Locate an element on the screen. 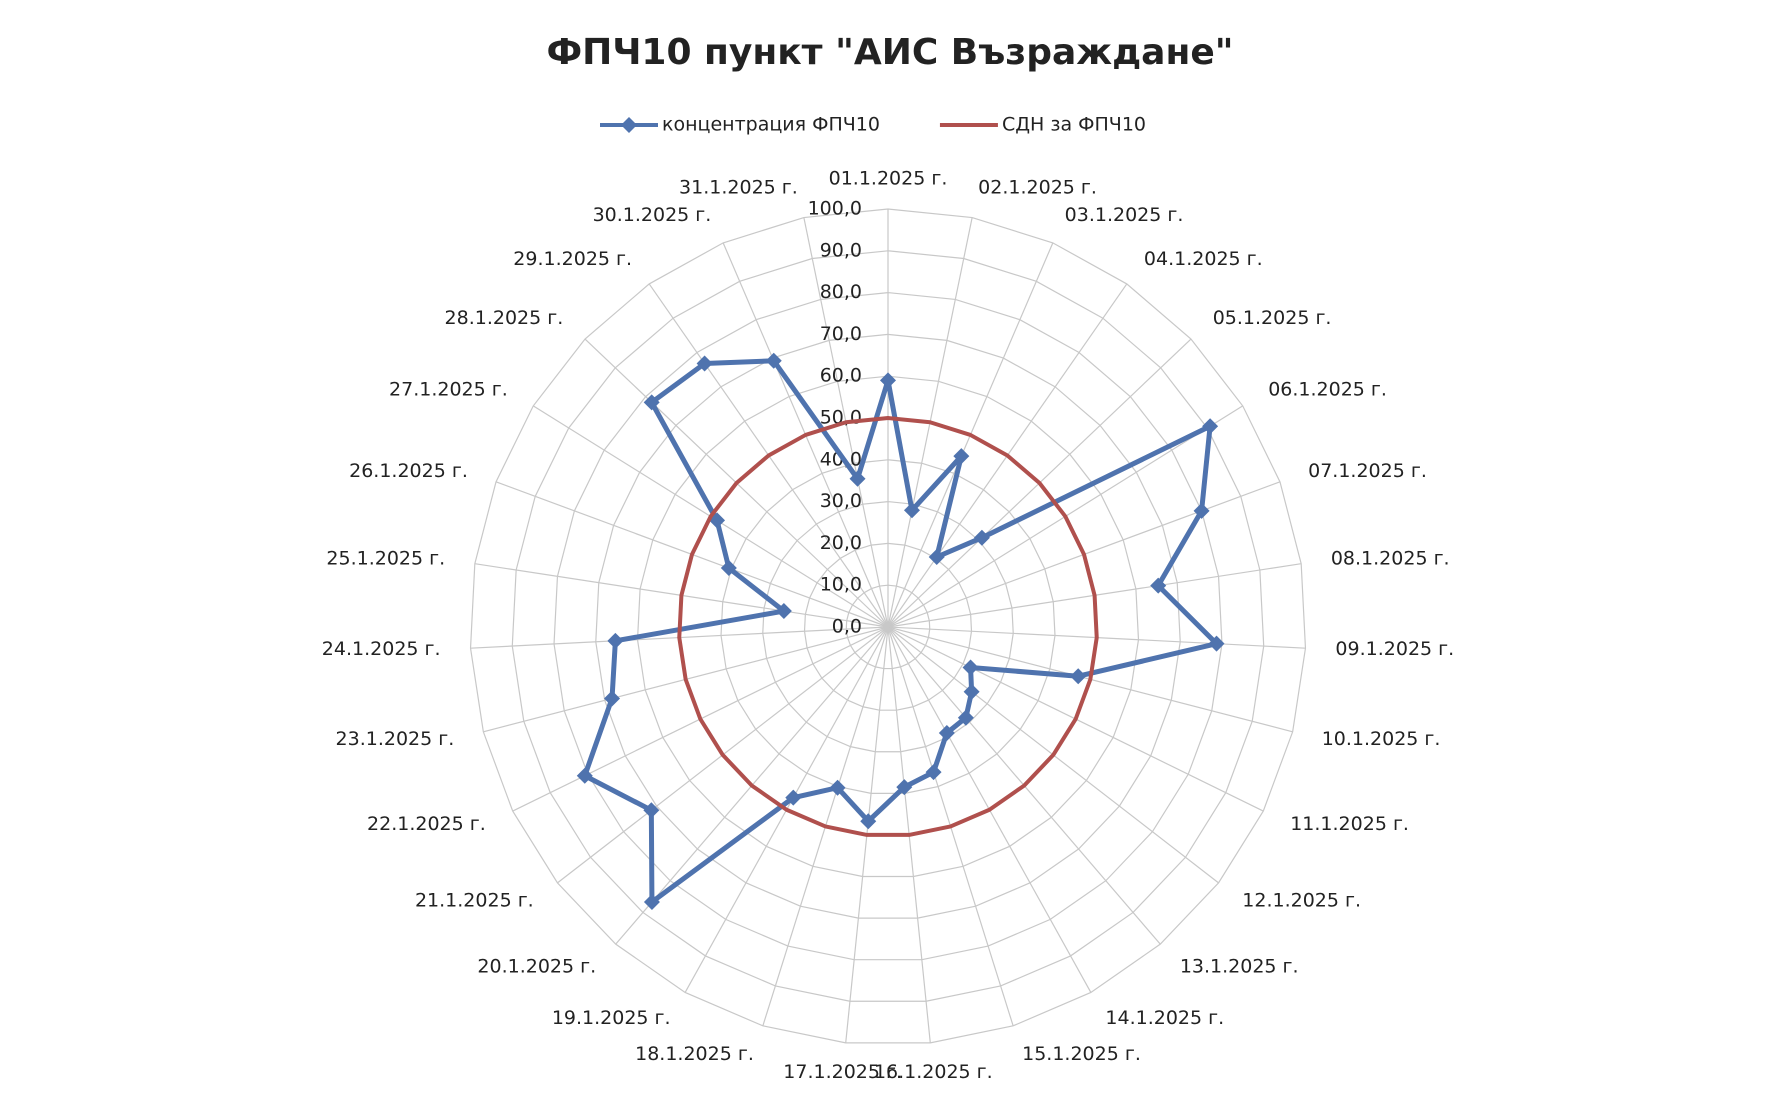 This screenshot has height=1102, width=1780. chart-title: ФПЧ10 пункт "АИС Възраждане" is located at coordinates (889, 52).